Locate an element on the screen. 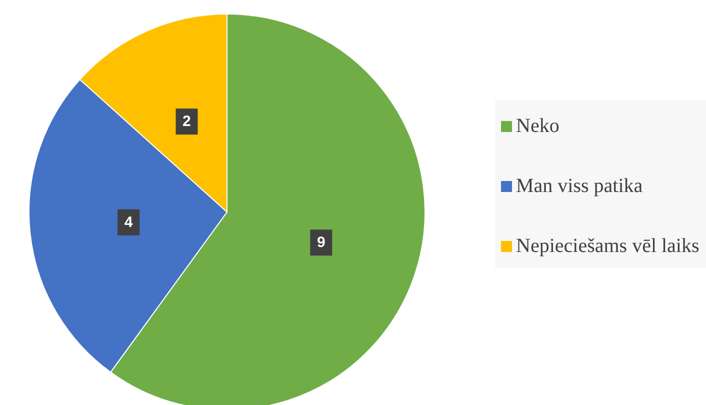  data-label: 9 is located at coordinates (321, 243).